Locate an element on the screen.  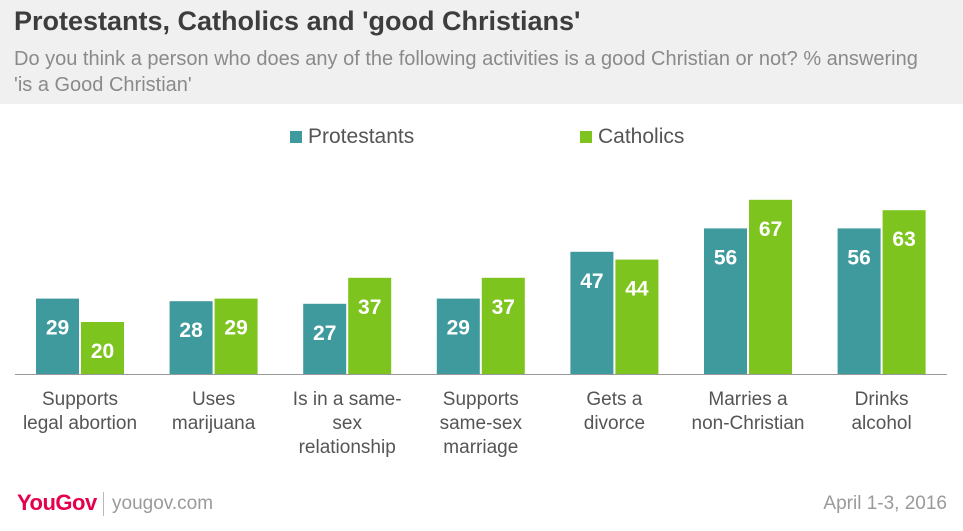
category-label-line: same-sex is located at coordinates (480, 423).